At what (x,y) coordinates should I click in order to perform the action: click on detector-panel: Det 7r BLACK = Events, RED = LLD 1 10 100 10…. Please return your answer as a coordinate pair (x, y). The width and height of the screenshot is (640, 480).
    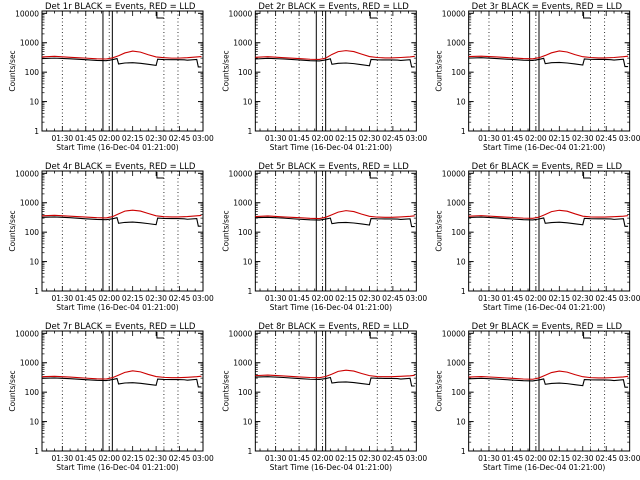
    Looking at the image, I should click on (111, 397).